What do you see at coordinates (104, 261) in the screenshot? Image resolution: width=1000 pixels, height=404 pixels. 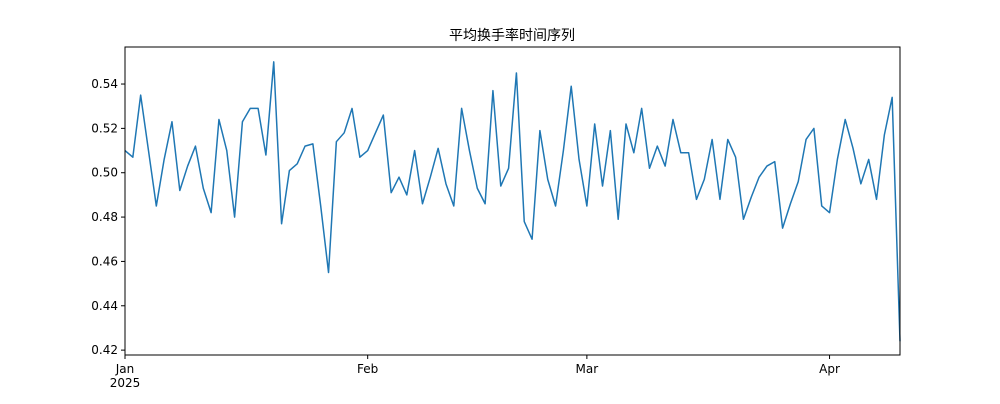 I see `y-tick-label: 0.46` at bounding box center [104, 261].